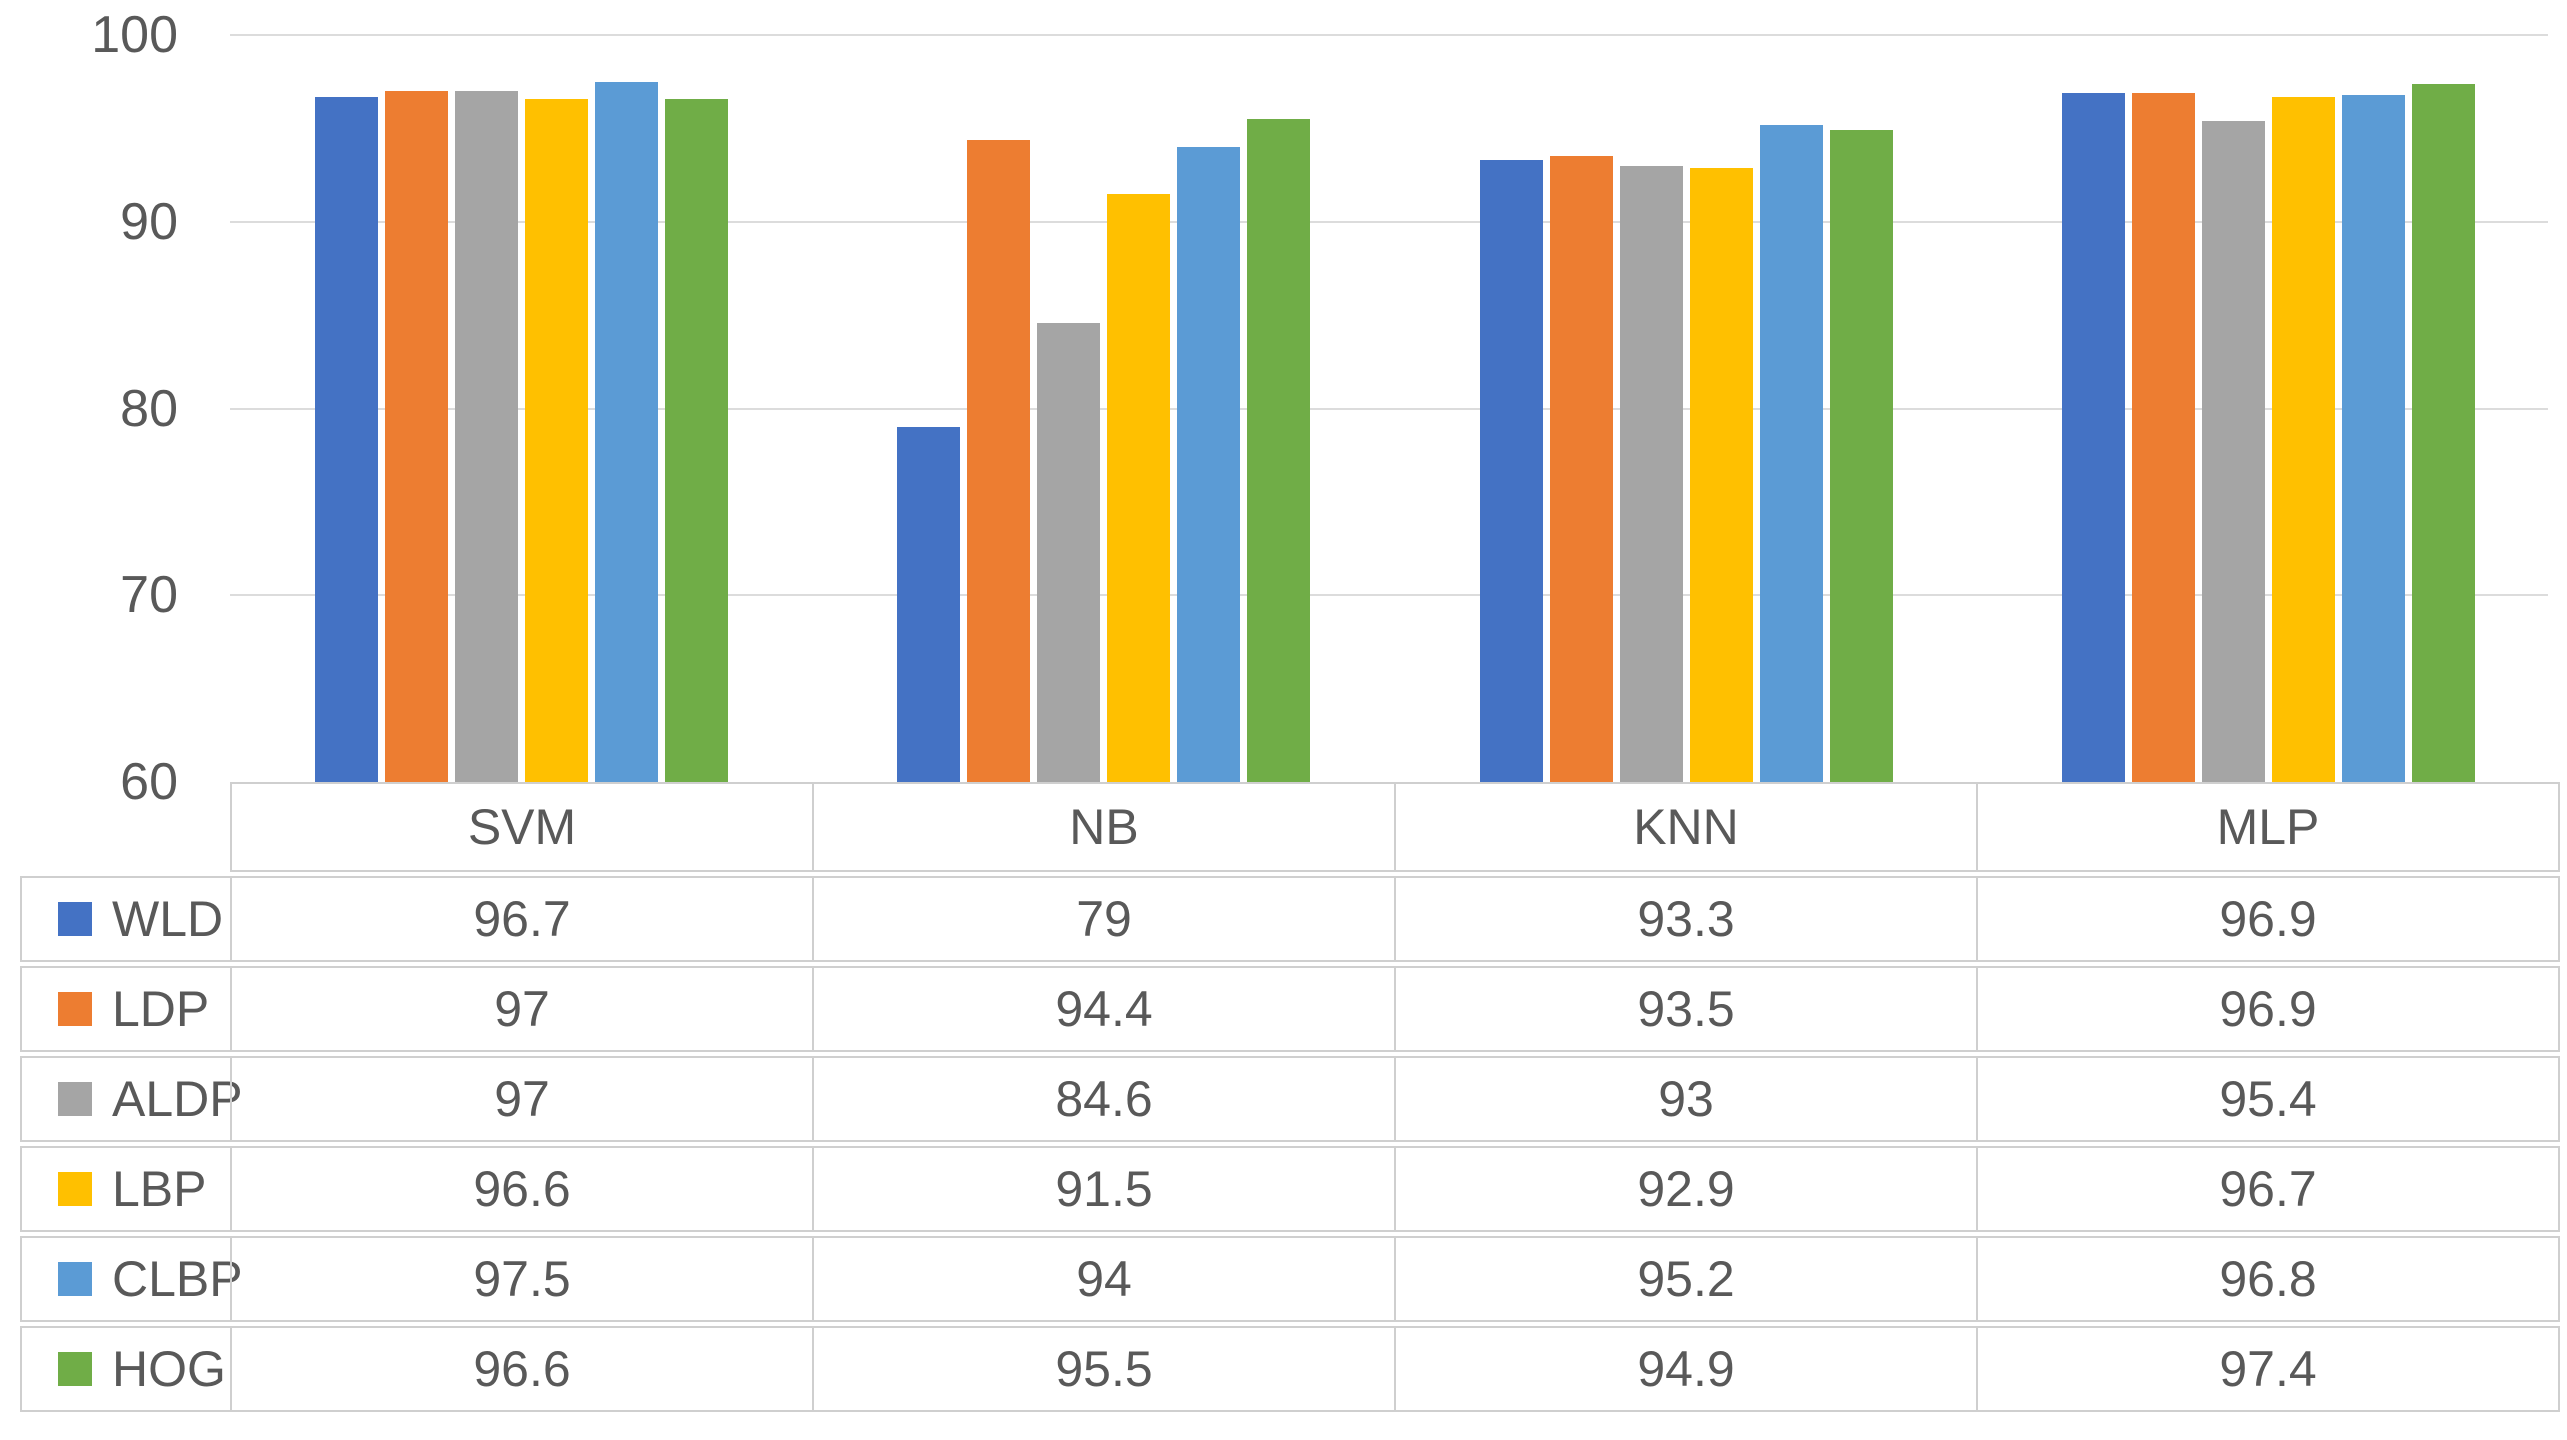 The height and width of the screenshot is (1440, 2567). I want to click on bar-aldp-knn, so click(1651, 473).